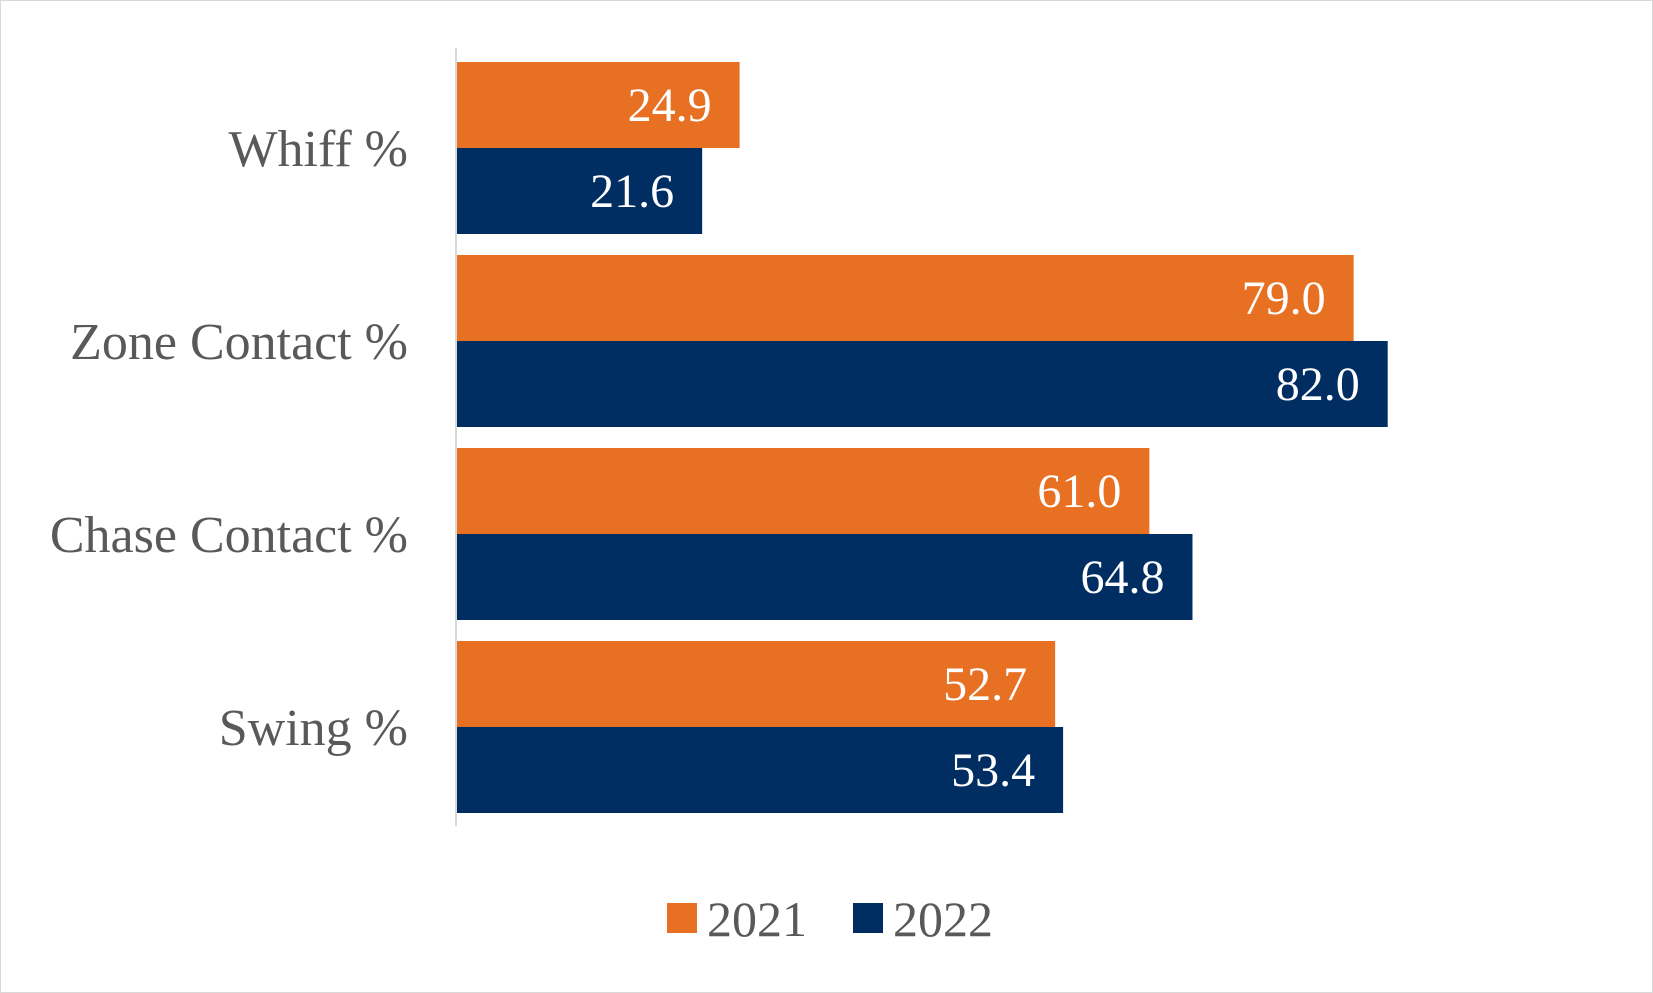  Describe the element at coordinates (760, 770) in the screenshot. I see `bar-swing-2022` at that location.